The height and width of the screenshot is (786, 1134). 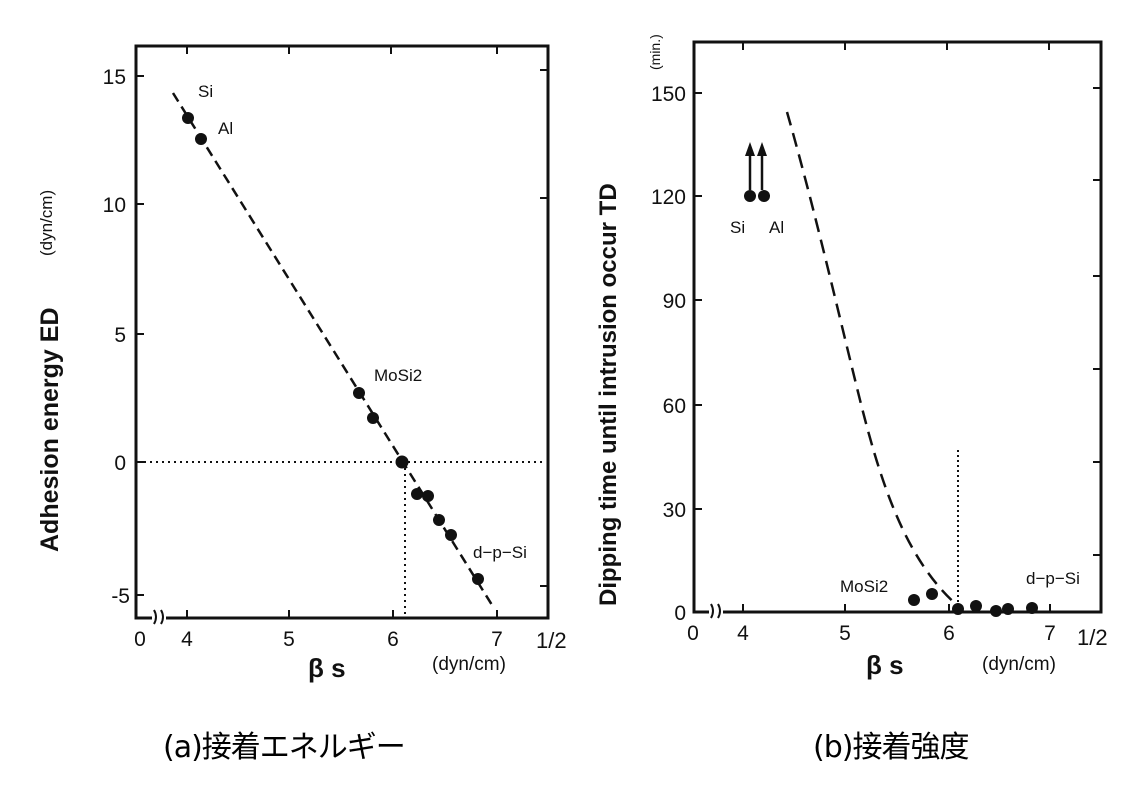 I want to click on x-tick-labels-b: 0 4 5 6 7, so click(x=871, y=633).